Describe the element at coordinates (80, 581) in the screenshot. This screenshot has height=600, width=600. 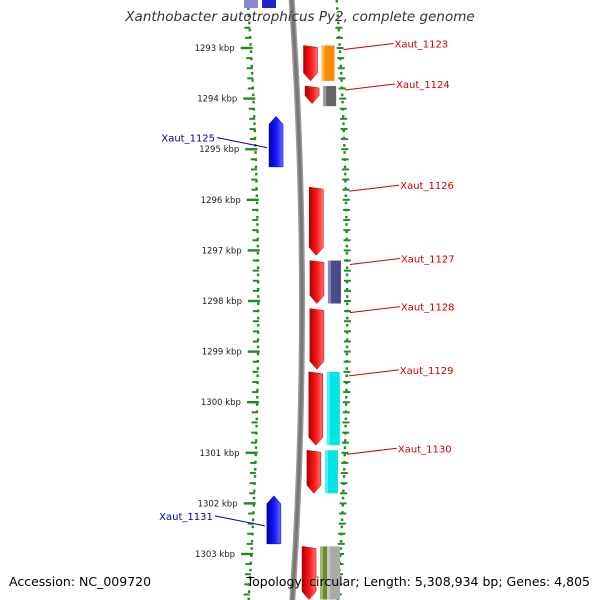
I see `accession-text: Accession: NC_009720` at that location.